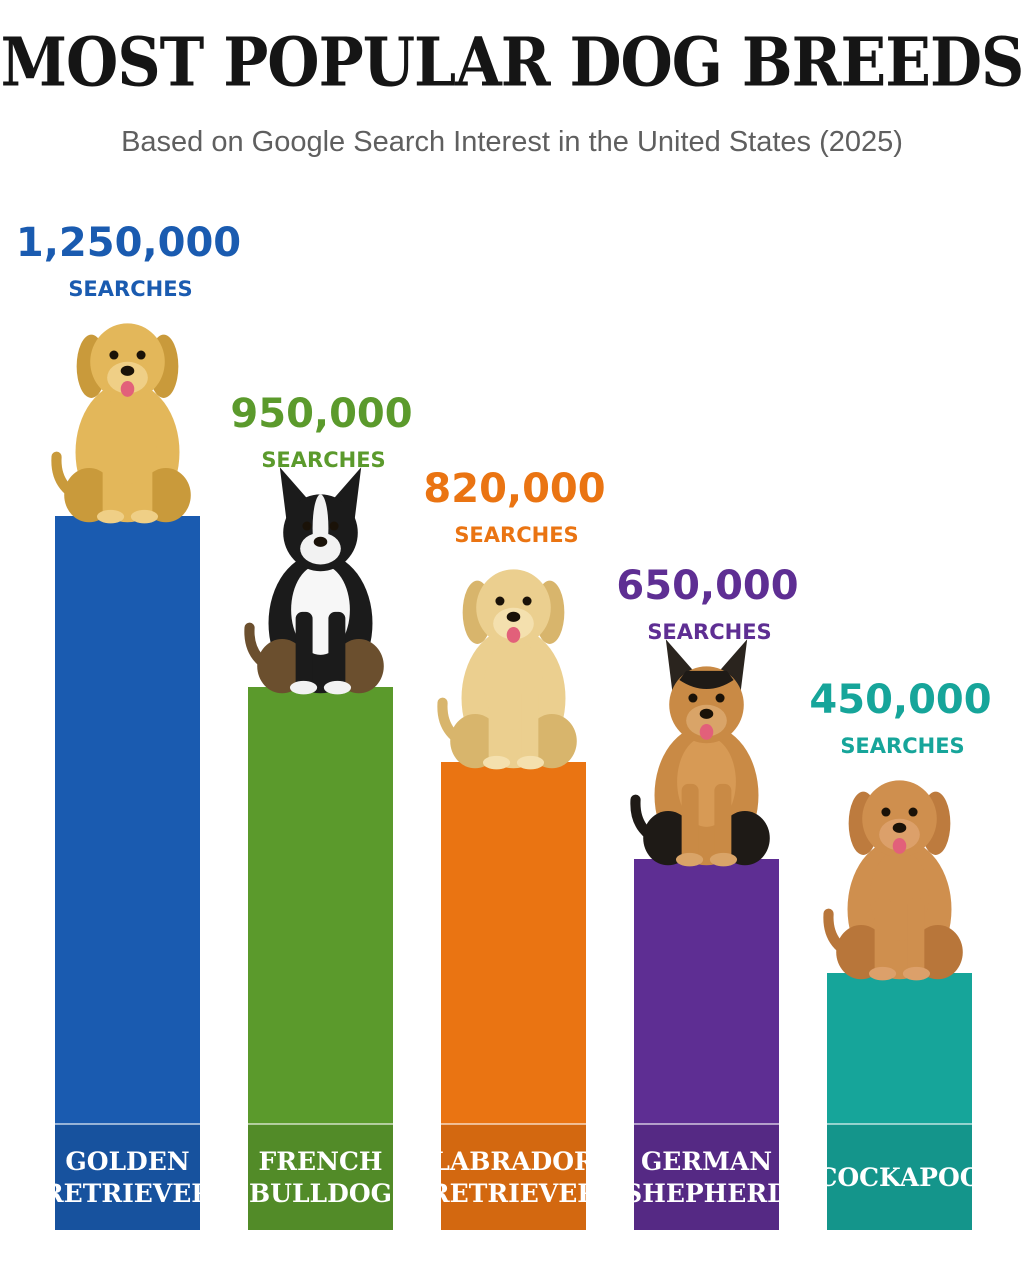  I want to click on french-bulldog-icon, so click(314, 581).